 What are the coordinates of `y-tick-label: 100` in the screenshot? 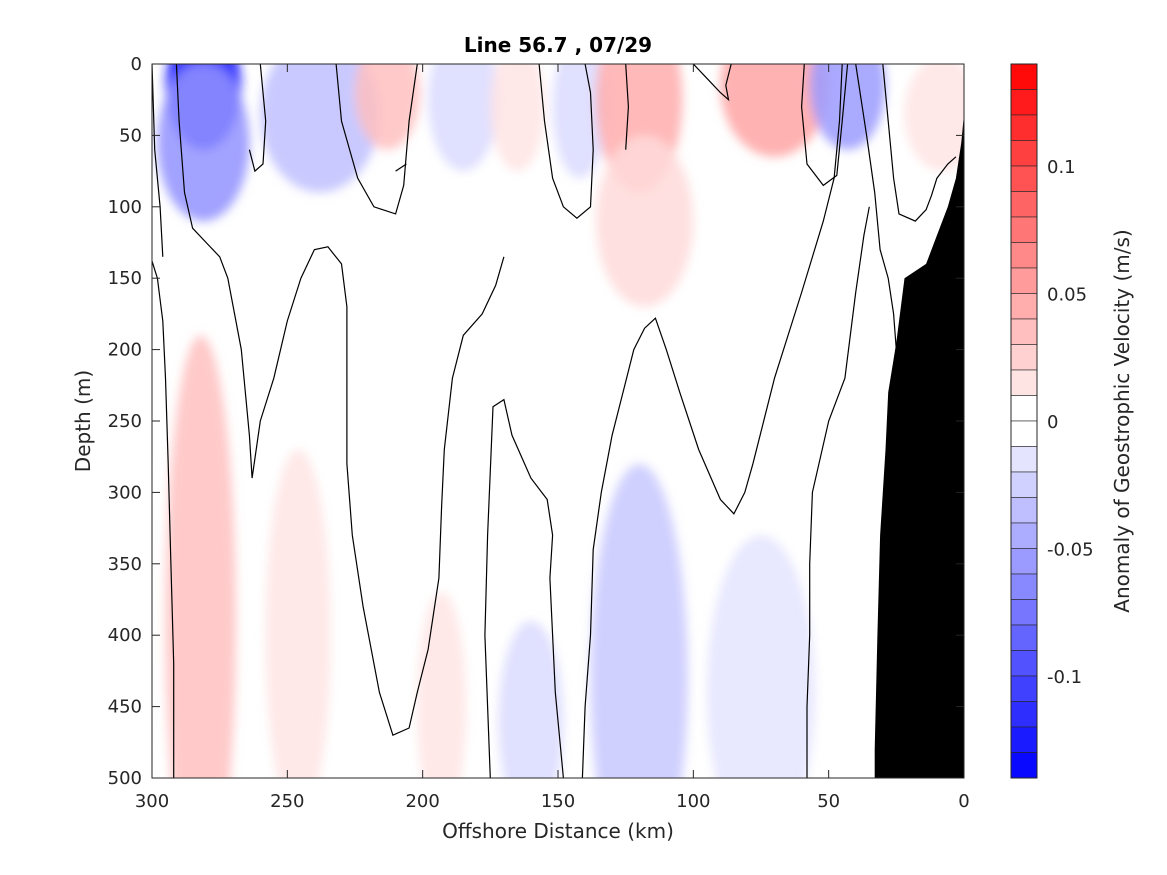 It's located at (125, 207).